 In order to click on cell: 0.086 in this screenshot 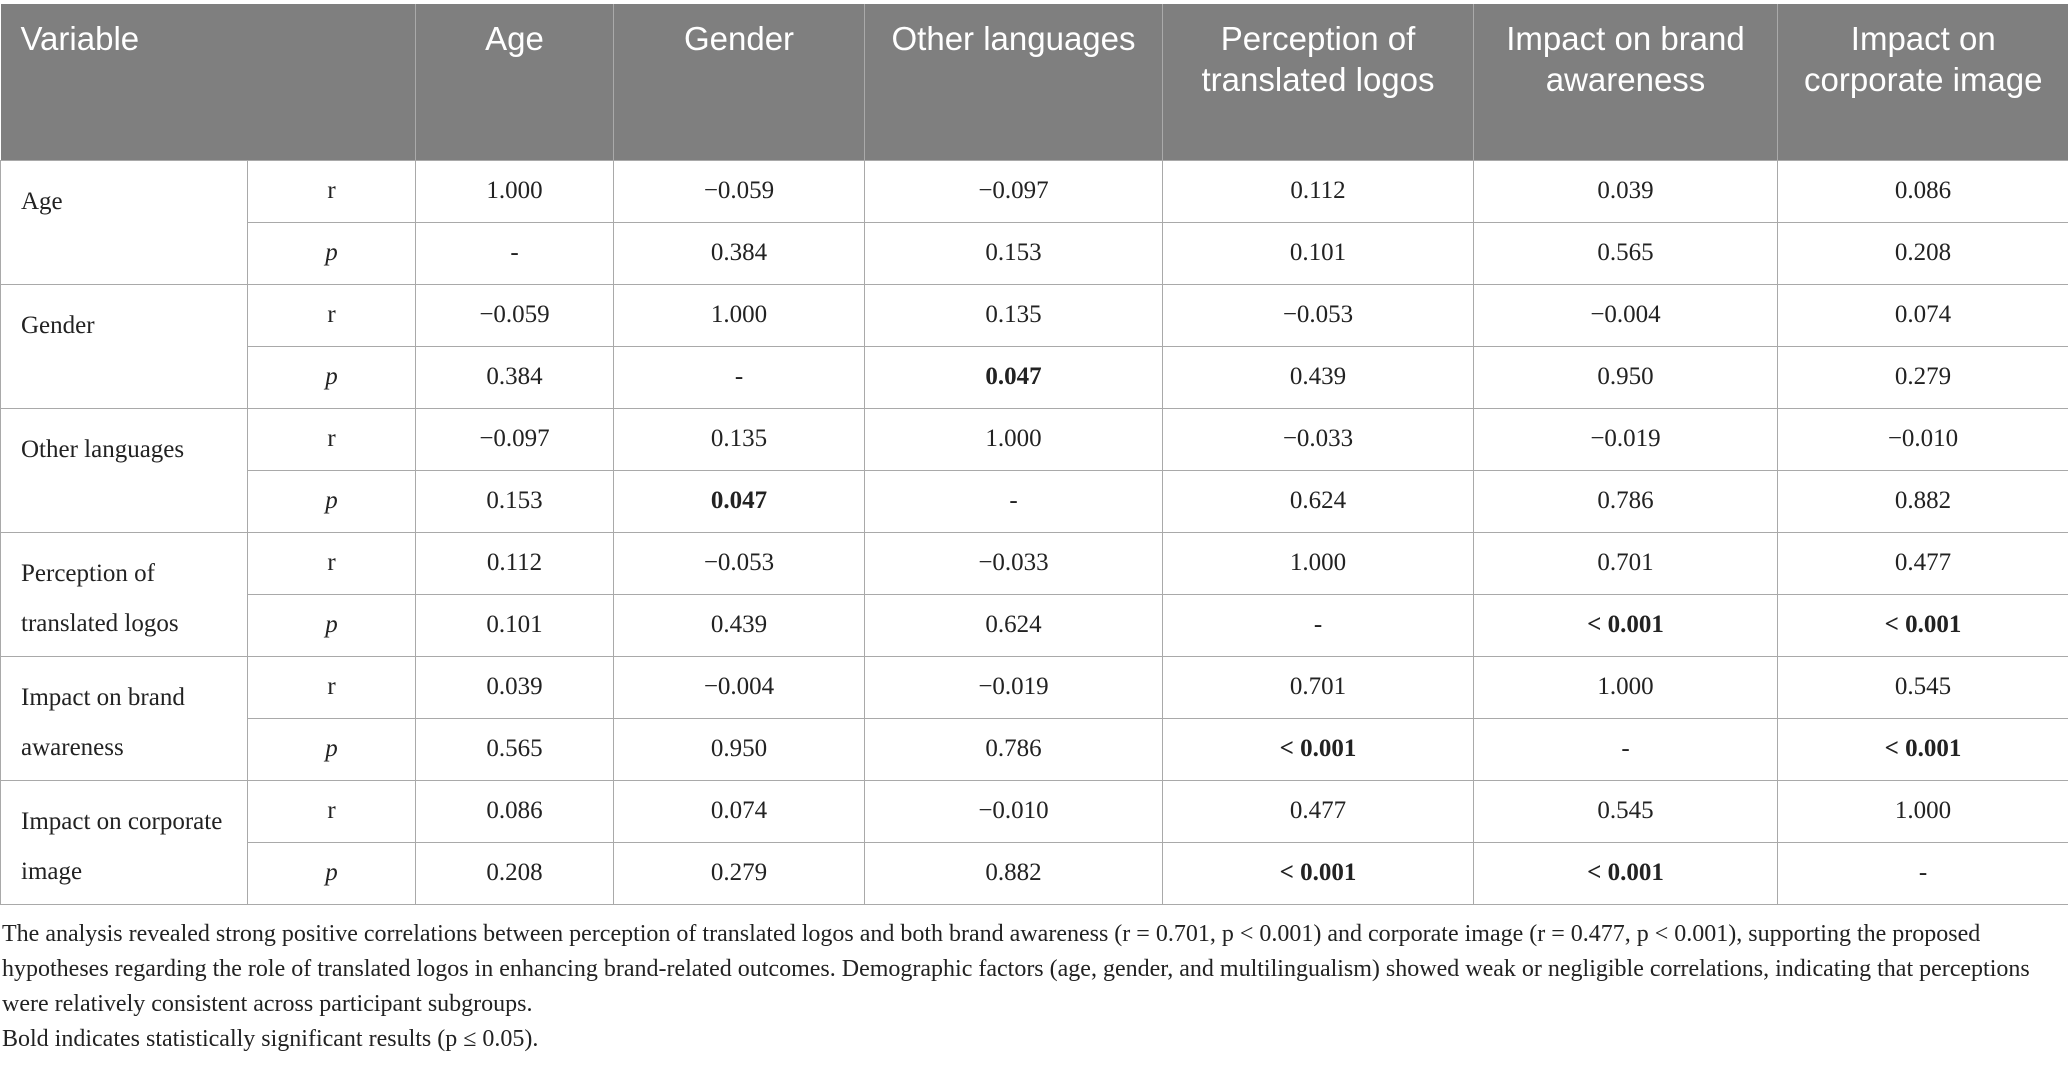, I will do `click(515, 811)`.